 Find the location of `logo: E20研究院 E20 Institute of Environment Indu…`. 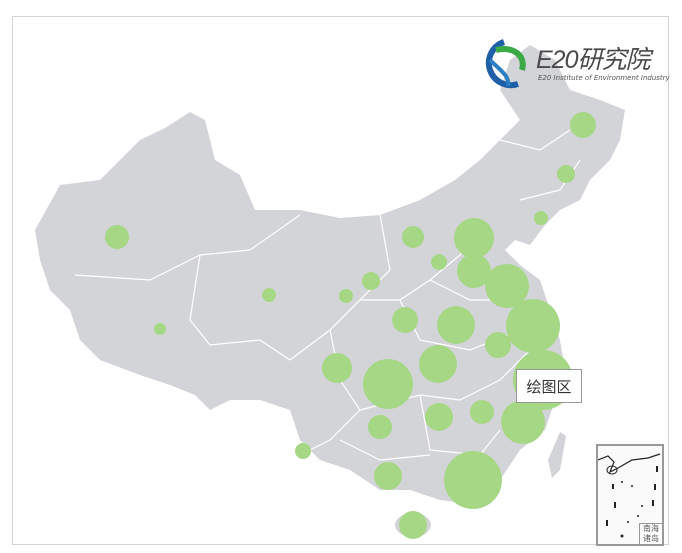

logo: E20研究院 E20 Institute of Environment Indu… is located at coordinates (574, 64).